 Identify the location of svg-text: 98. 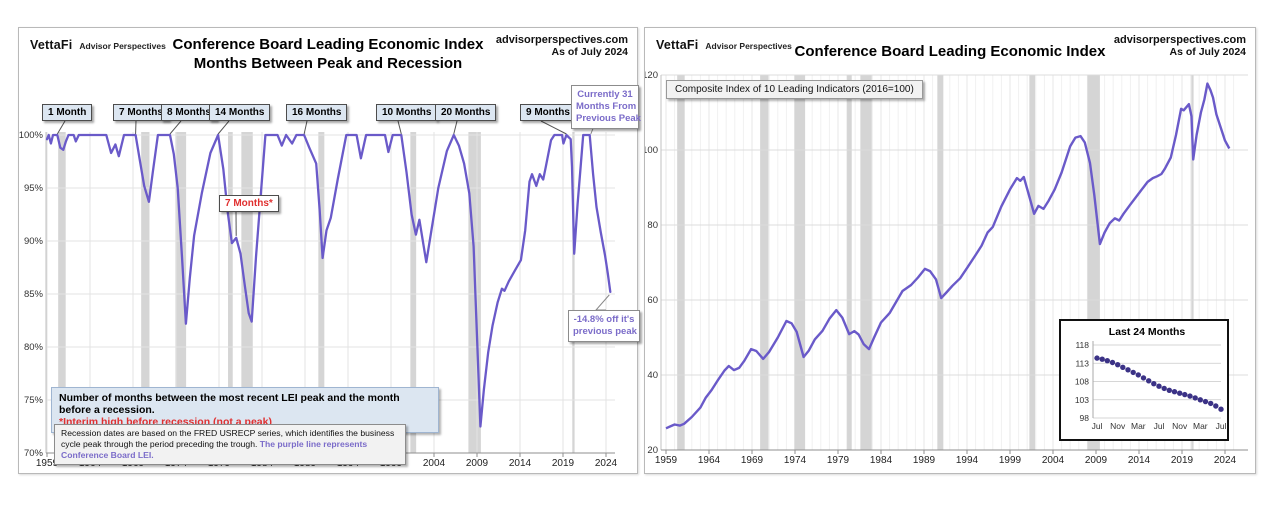
(1085, 418).